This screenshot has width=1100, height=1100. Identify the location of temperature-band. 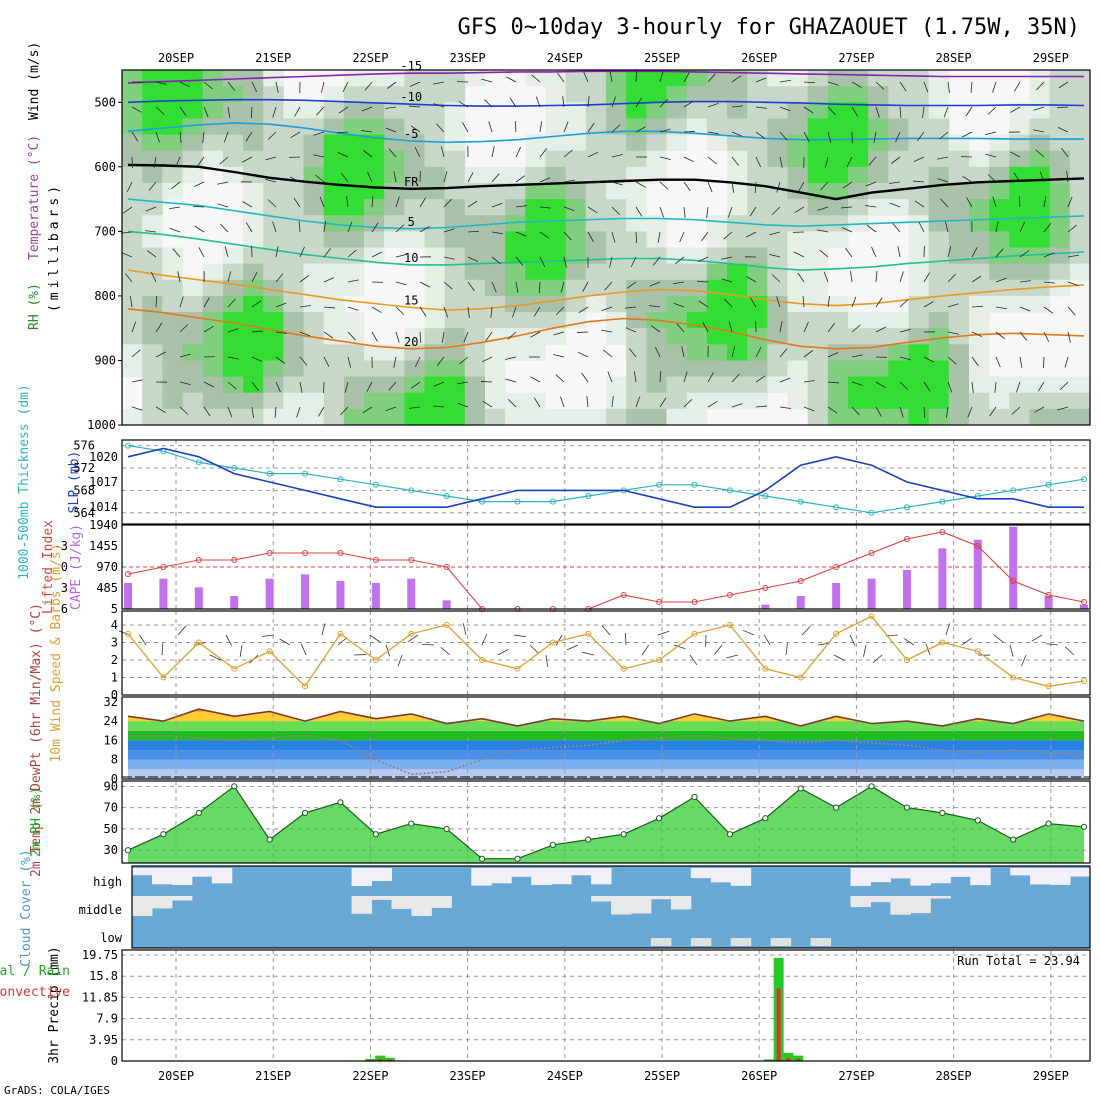
(606, 735).